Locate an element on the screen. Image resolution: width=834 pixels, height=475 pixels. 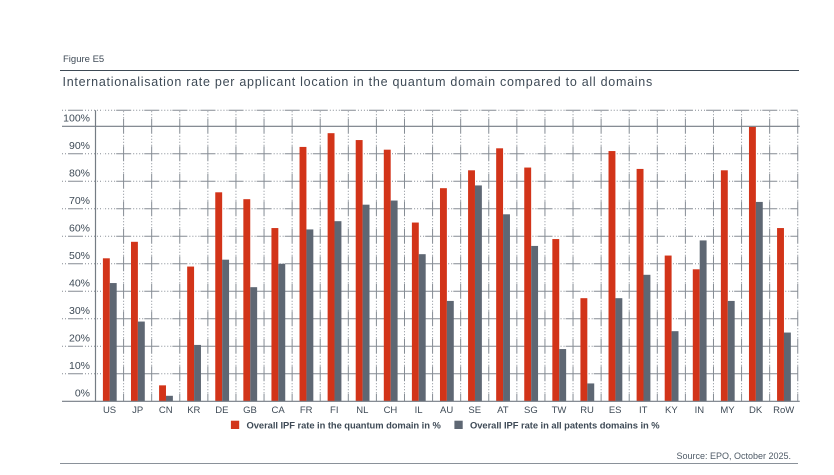
svg-text: RU is located at coordinates (587, 410).